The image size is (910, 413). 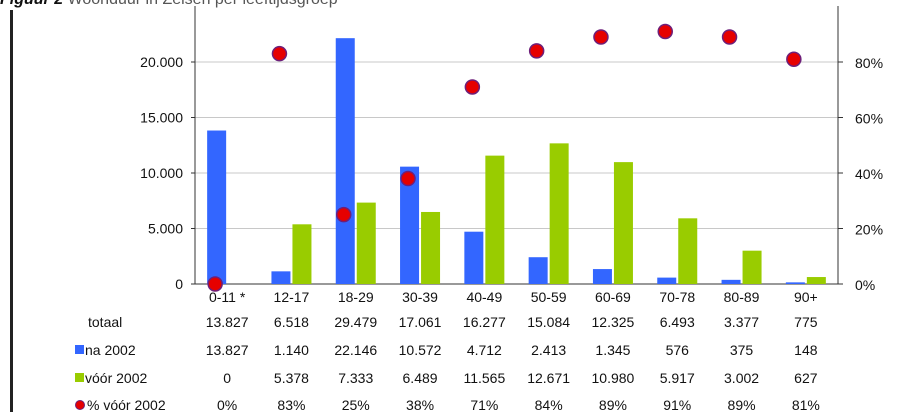 What do you see at coordinates (805, 405) in the screenshot?
I see `table-cell: 81%` at bounding box center [805, 405].